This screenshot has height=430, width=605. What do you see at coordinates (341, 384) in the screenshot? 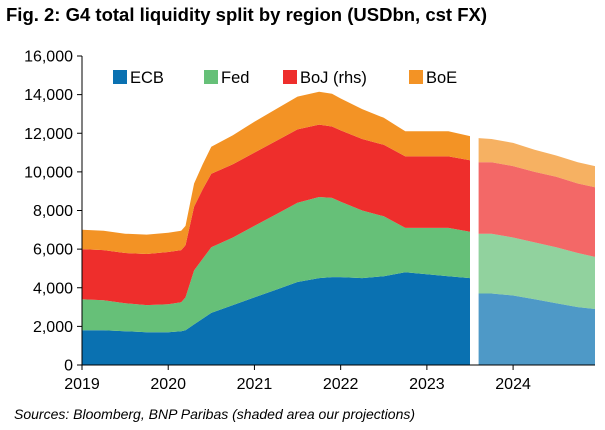
I see `x-tick-label: 2022` at bounding box center [341, 384].